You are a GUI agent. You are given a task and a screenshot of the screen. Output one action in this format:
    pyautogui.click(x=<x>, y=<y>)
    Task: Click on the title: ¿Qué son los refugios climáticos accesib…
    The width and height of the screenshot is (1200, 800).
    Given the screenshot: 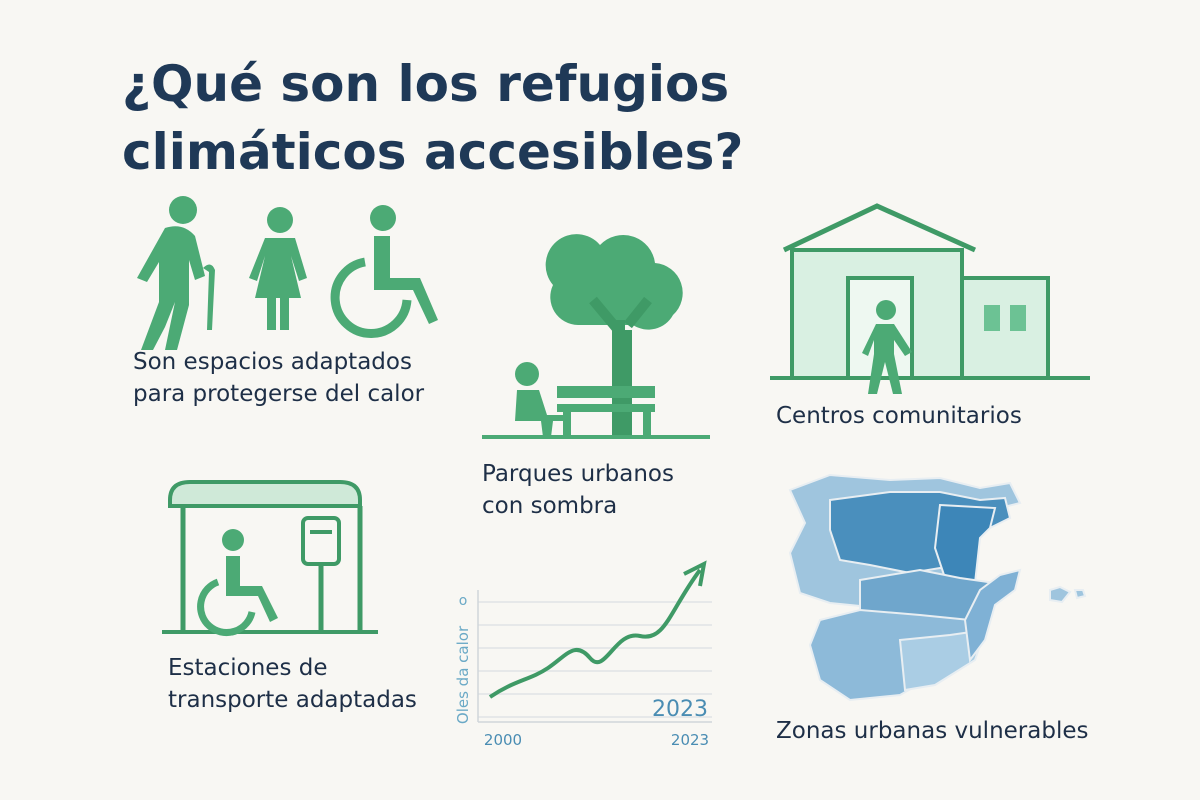 What is the action you would take?
    pyautogui.click(x=433, y=118)
    